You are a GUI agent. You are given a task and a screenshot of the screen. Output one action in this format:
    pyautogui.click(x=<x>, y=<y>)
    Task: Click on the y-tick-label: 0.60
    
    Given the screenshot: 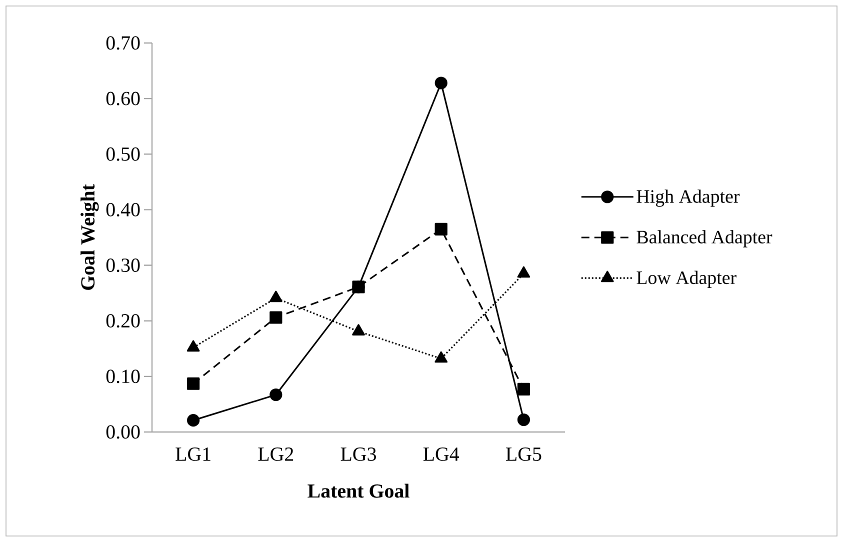 What is the action you would take?
    pyautogui.click(x=123, y=99)
    